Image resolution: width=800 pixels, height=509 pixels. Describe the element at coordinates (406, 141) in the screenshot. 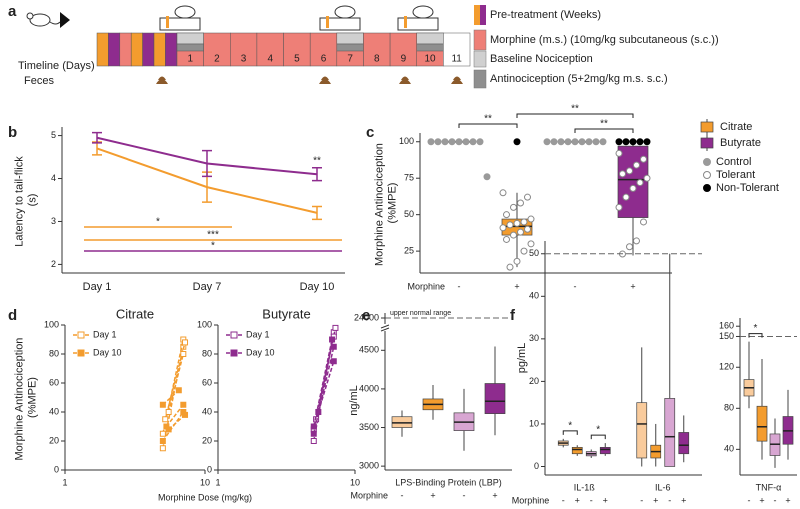

I see `y-tick-label: 100` at that location.